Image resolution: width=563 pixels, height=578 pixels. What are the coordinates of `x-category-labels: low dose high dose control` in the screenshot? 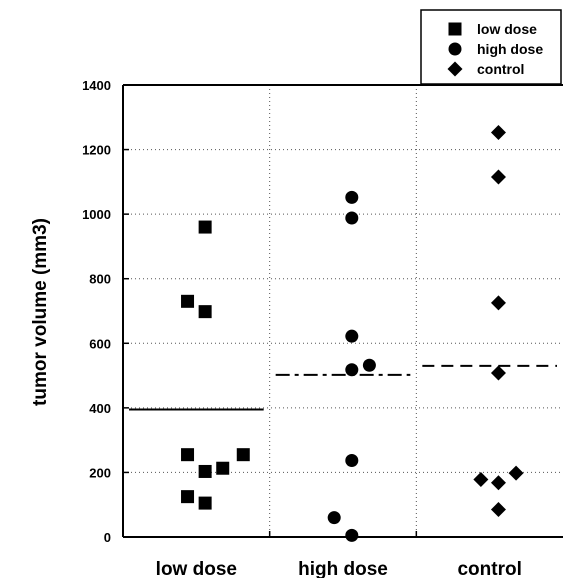 It's located at (339, 568).